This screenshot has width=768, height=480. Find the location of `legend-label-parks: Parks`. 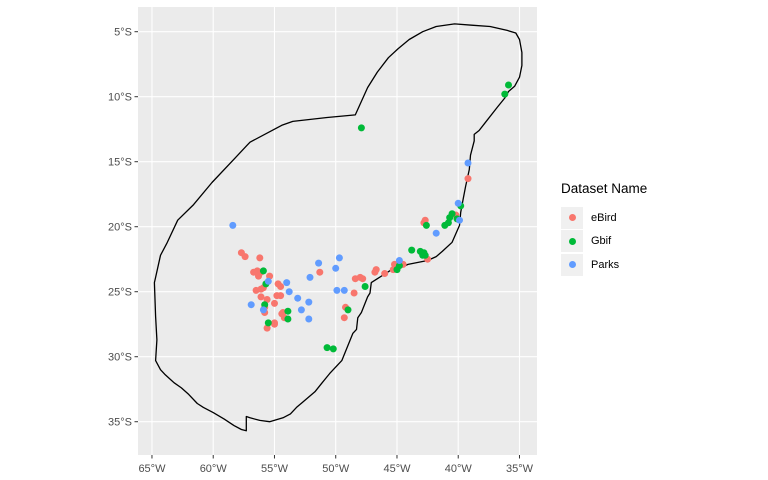

legend-label-parks: Parks is located at coordinates (605, 264).